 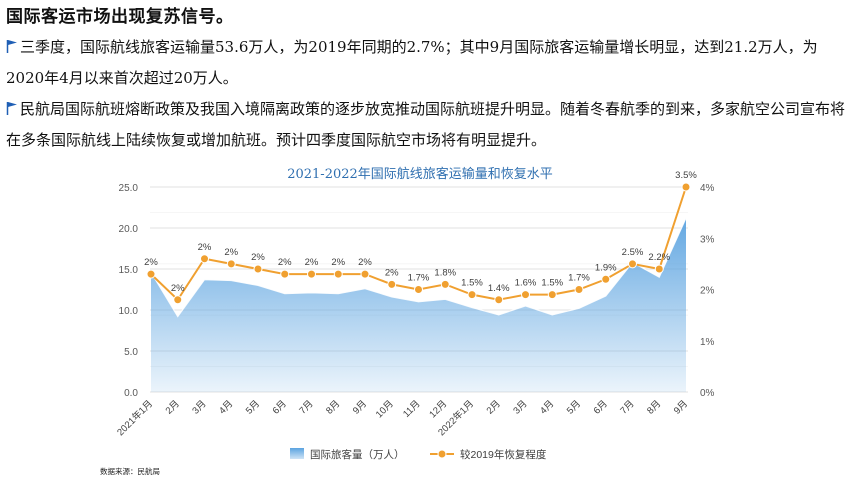 What do you see at coordinates (707, 188) in the screenshot?
I see `y-right-tick-label: 4%` at bounding box center [707, 188].